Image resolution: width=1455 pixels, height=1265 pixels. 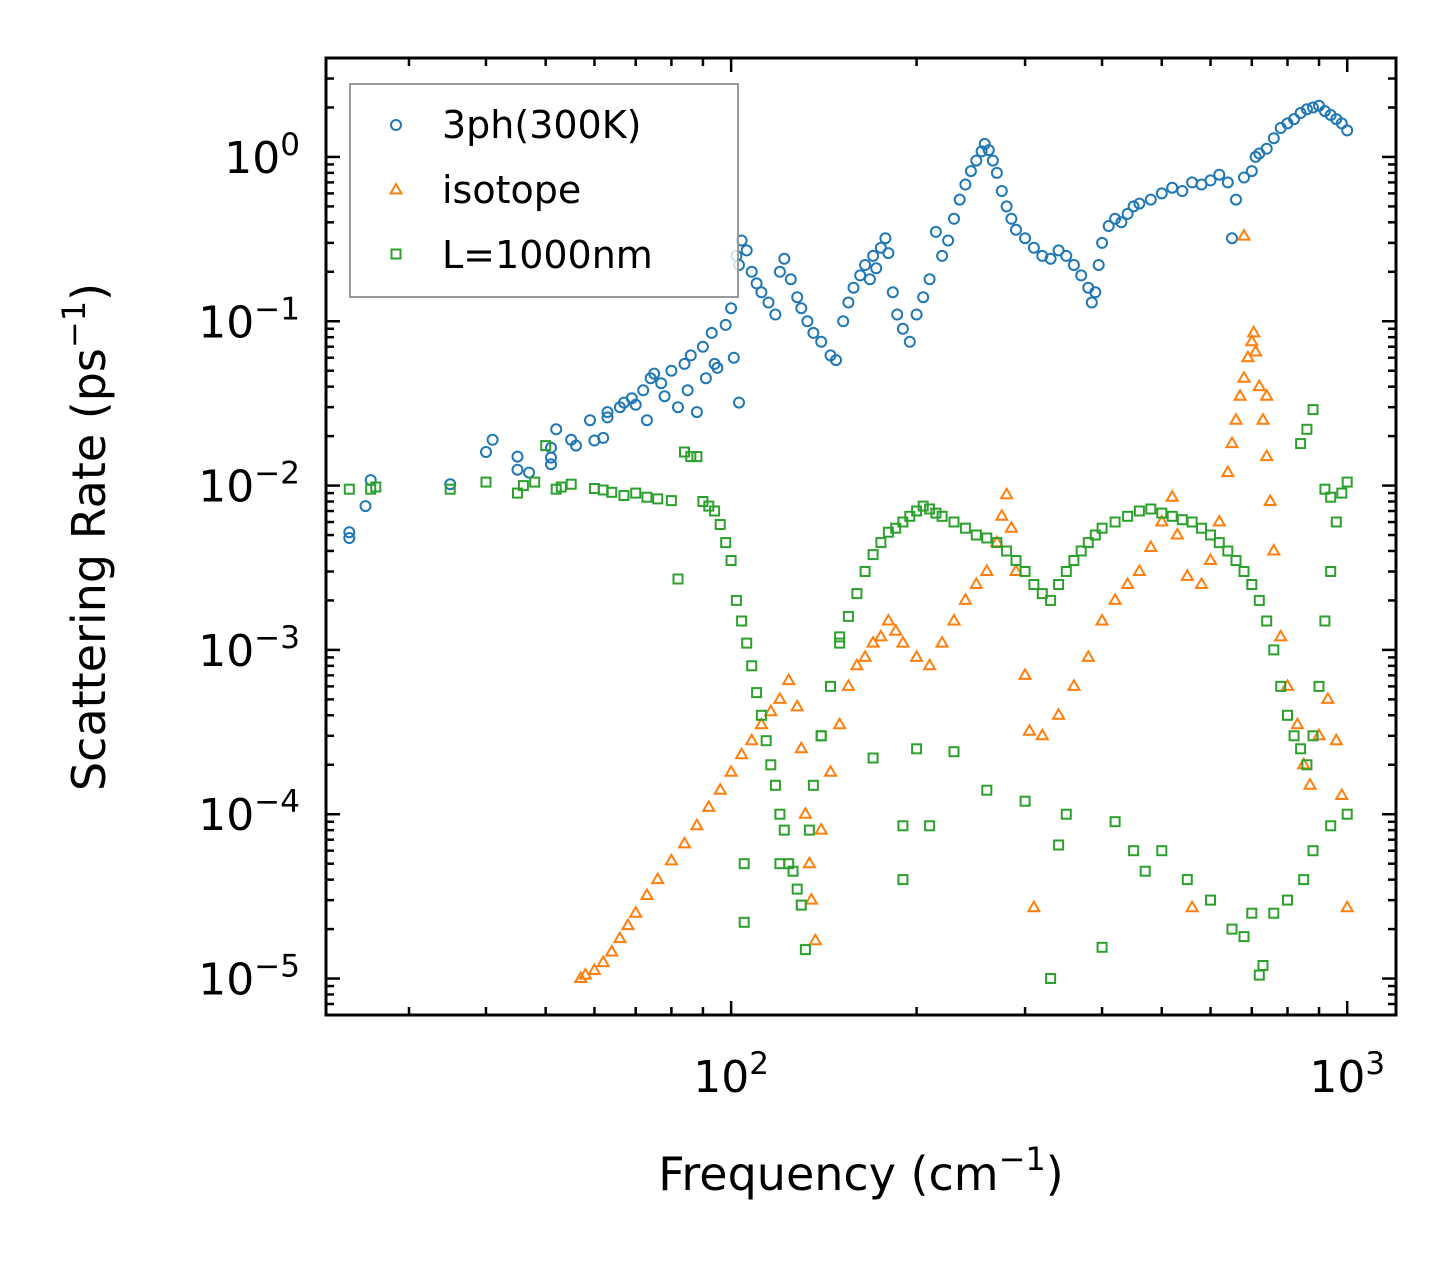 What do you see at coordinates (541, 125) in the screenshot?
I see `legend-label-3ph: 3ph(300K)` at bounding box center [541, 125].